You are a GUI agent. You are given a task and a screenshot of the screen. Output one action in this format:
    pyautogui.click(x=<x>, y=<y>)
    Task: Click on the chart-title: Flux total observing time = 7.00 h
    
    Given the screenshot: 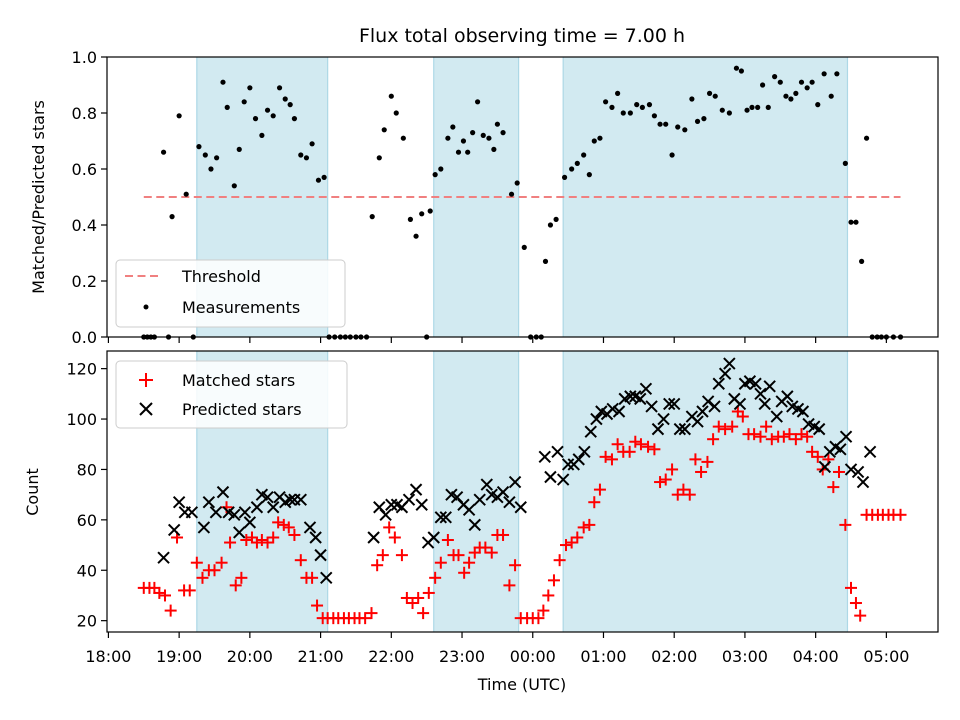 What is the action you would take?
    pyautogui.click(x=522, y=36)
    